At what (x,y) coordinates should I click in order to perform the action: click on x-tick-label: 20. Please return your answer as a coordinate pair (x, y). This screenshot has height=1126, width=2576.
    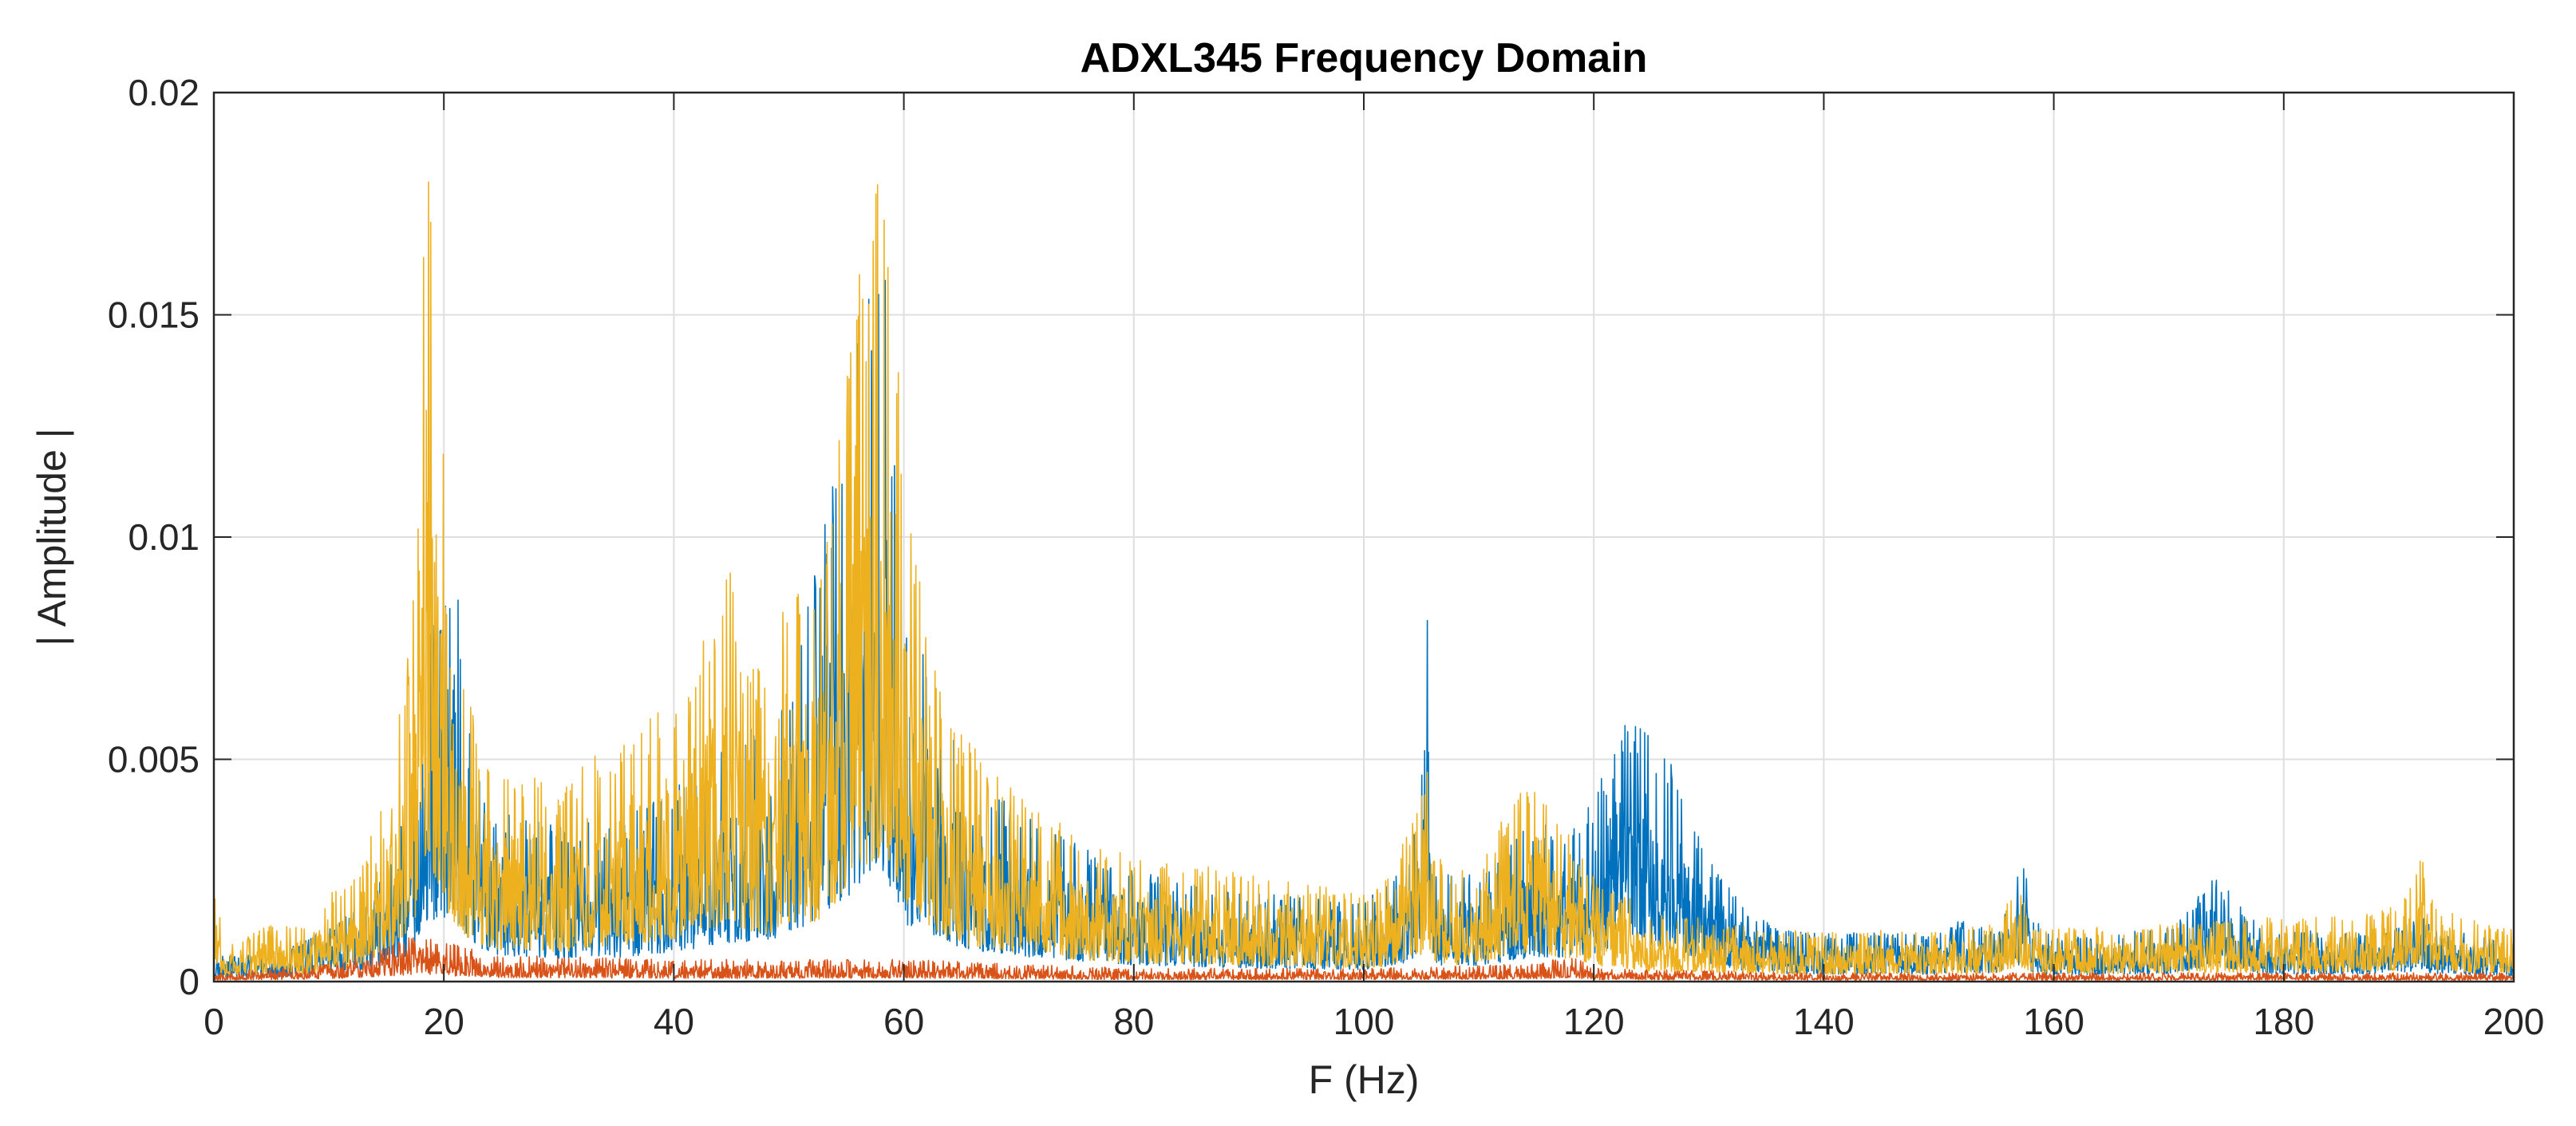
    Looking at the image, I should click on (444, 1022).